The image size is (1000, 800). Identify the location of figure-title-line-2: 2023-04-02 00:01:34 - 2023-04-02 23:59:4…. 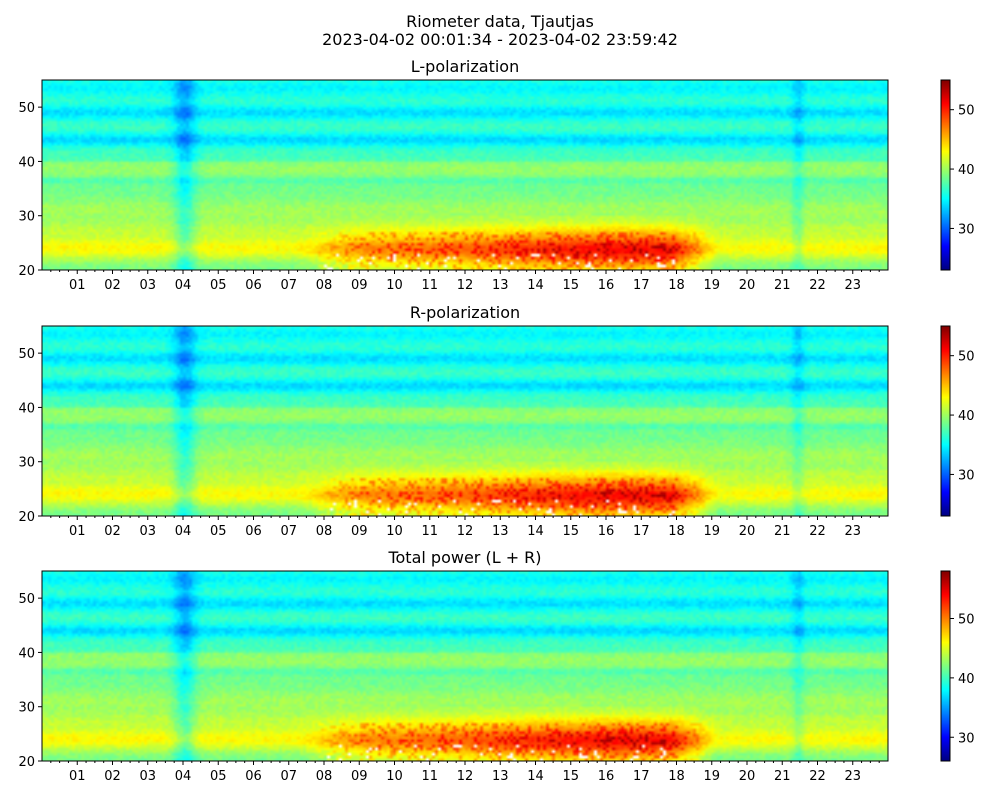
(500, 39).